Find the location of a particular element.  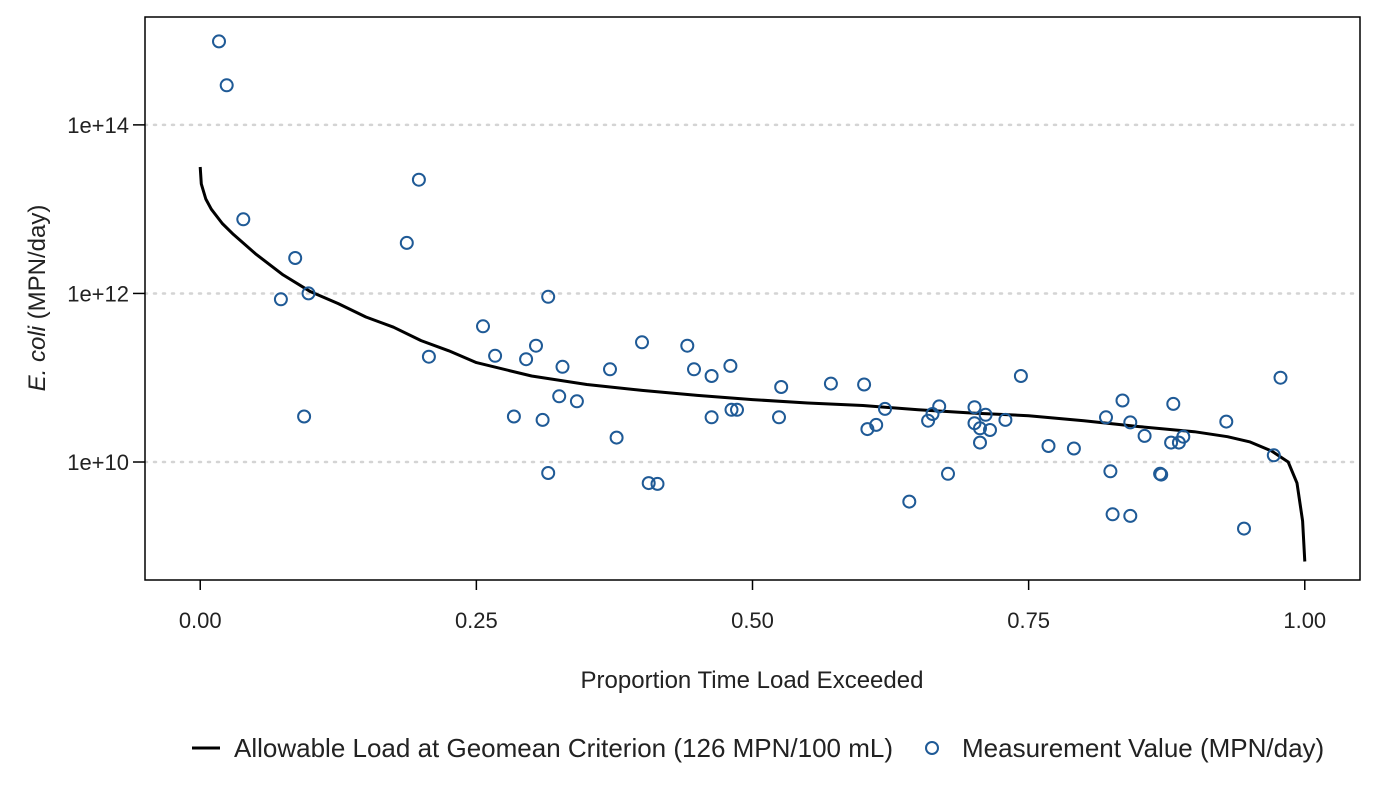

y-axis: 1e+10 1e+12 1e+14 is located at coordinates (106, 294).